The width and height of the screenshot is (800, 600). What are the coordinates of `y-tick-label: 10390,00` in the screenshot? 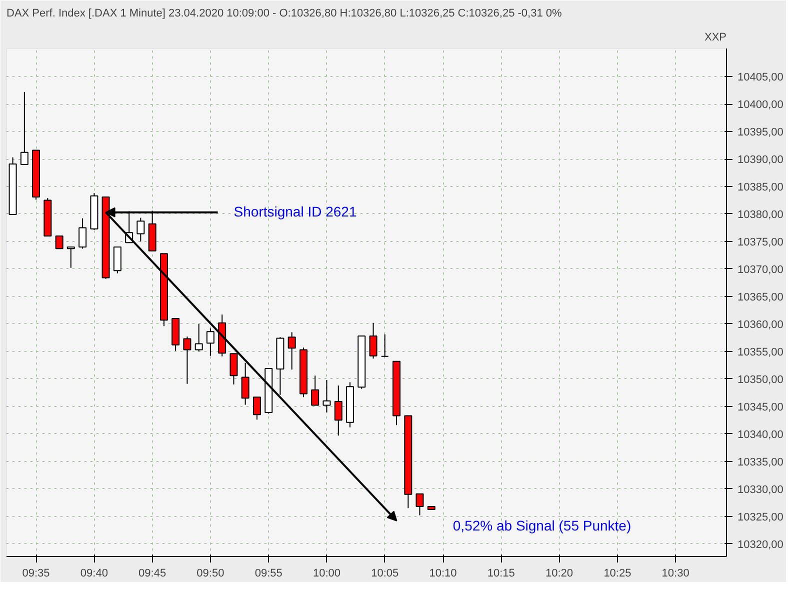 It's located at (761, 160).